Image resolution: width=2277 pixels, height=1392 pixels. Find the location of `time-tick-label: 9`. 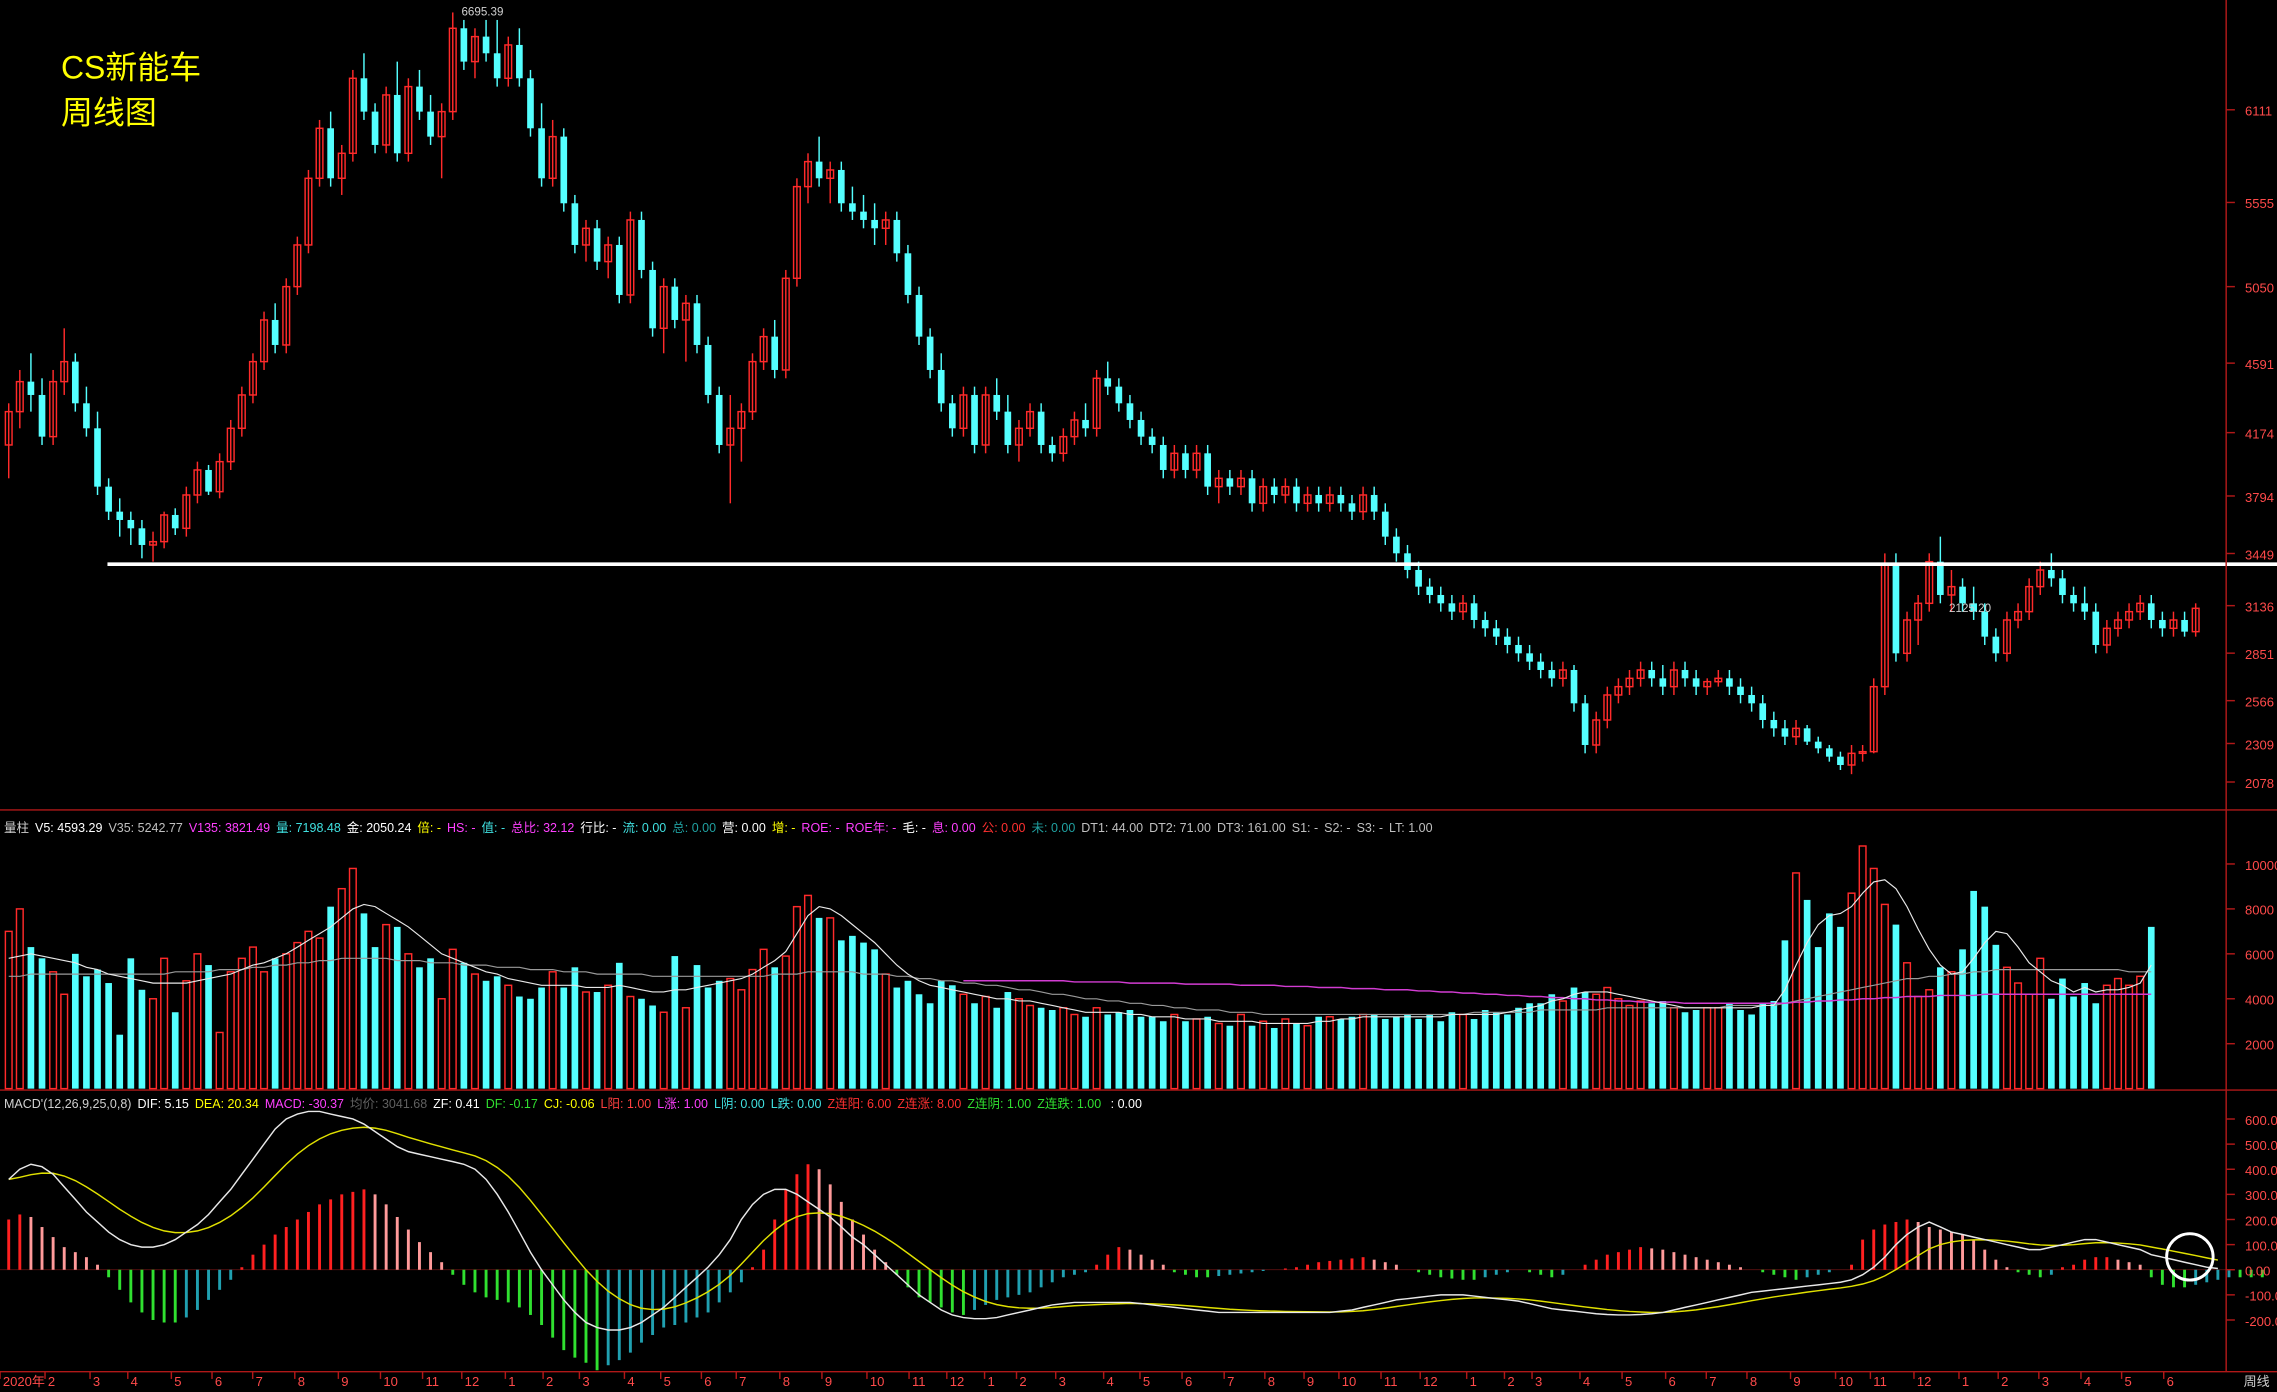

time-tick-label: 9 is located at coordinates (344, 1381).